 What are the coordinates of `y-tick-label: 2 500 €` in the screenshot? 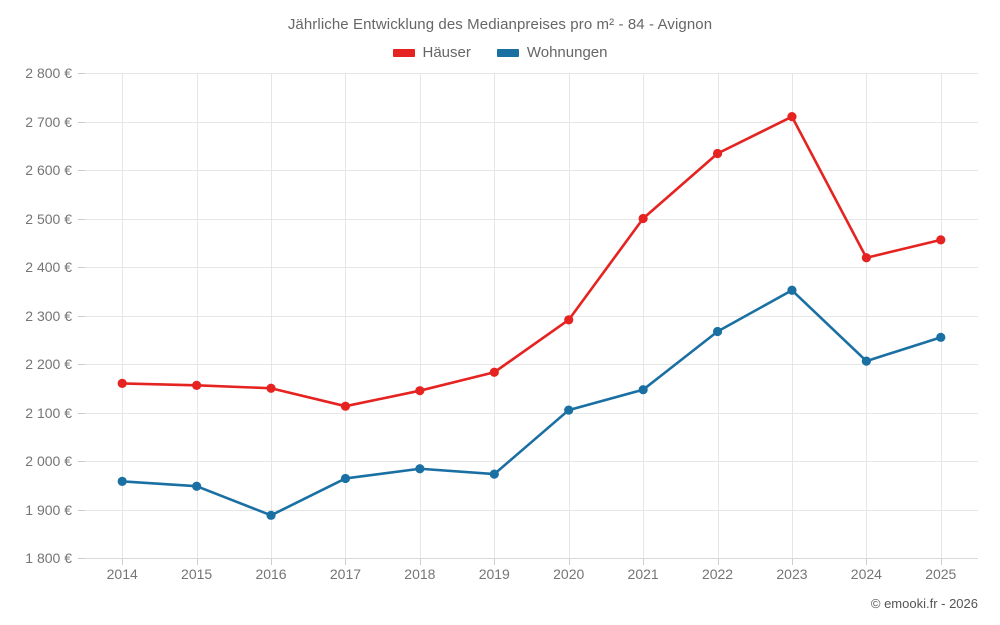 It's located at (48, 218).